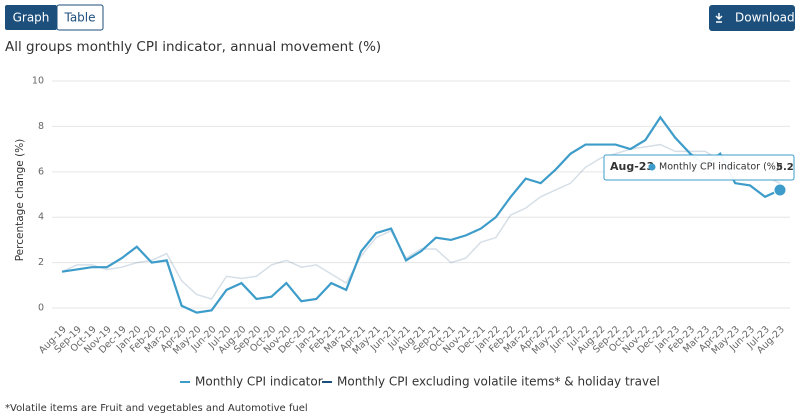 The height and width of the screenshot is (419, 800). Describe the element at coordinates (41, 308) in the screenshot. I see `y-tick-label: 0` at that location.